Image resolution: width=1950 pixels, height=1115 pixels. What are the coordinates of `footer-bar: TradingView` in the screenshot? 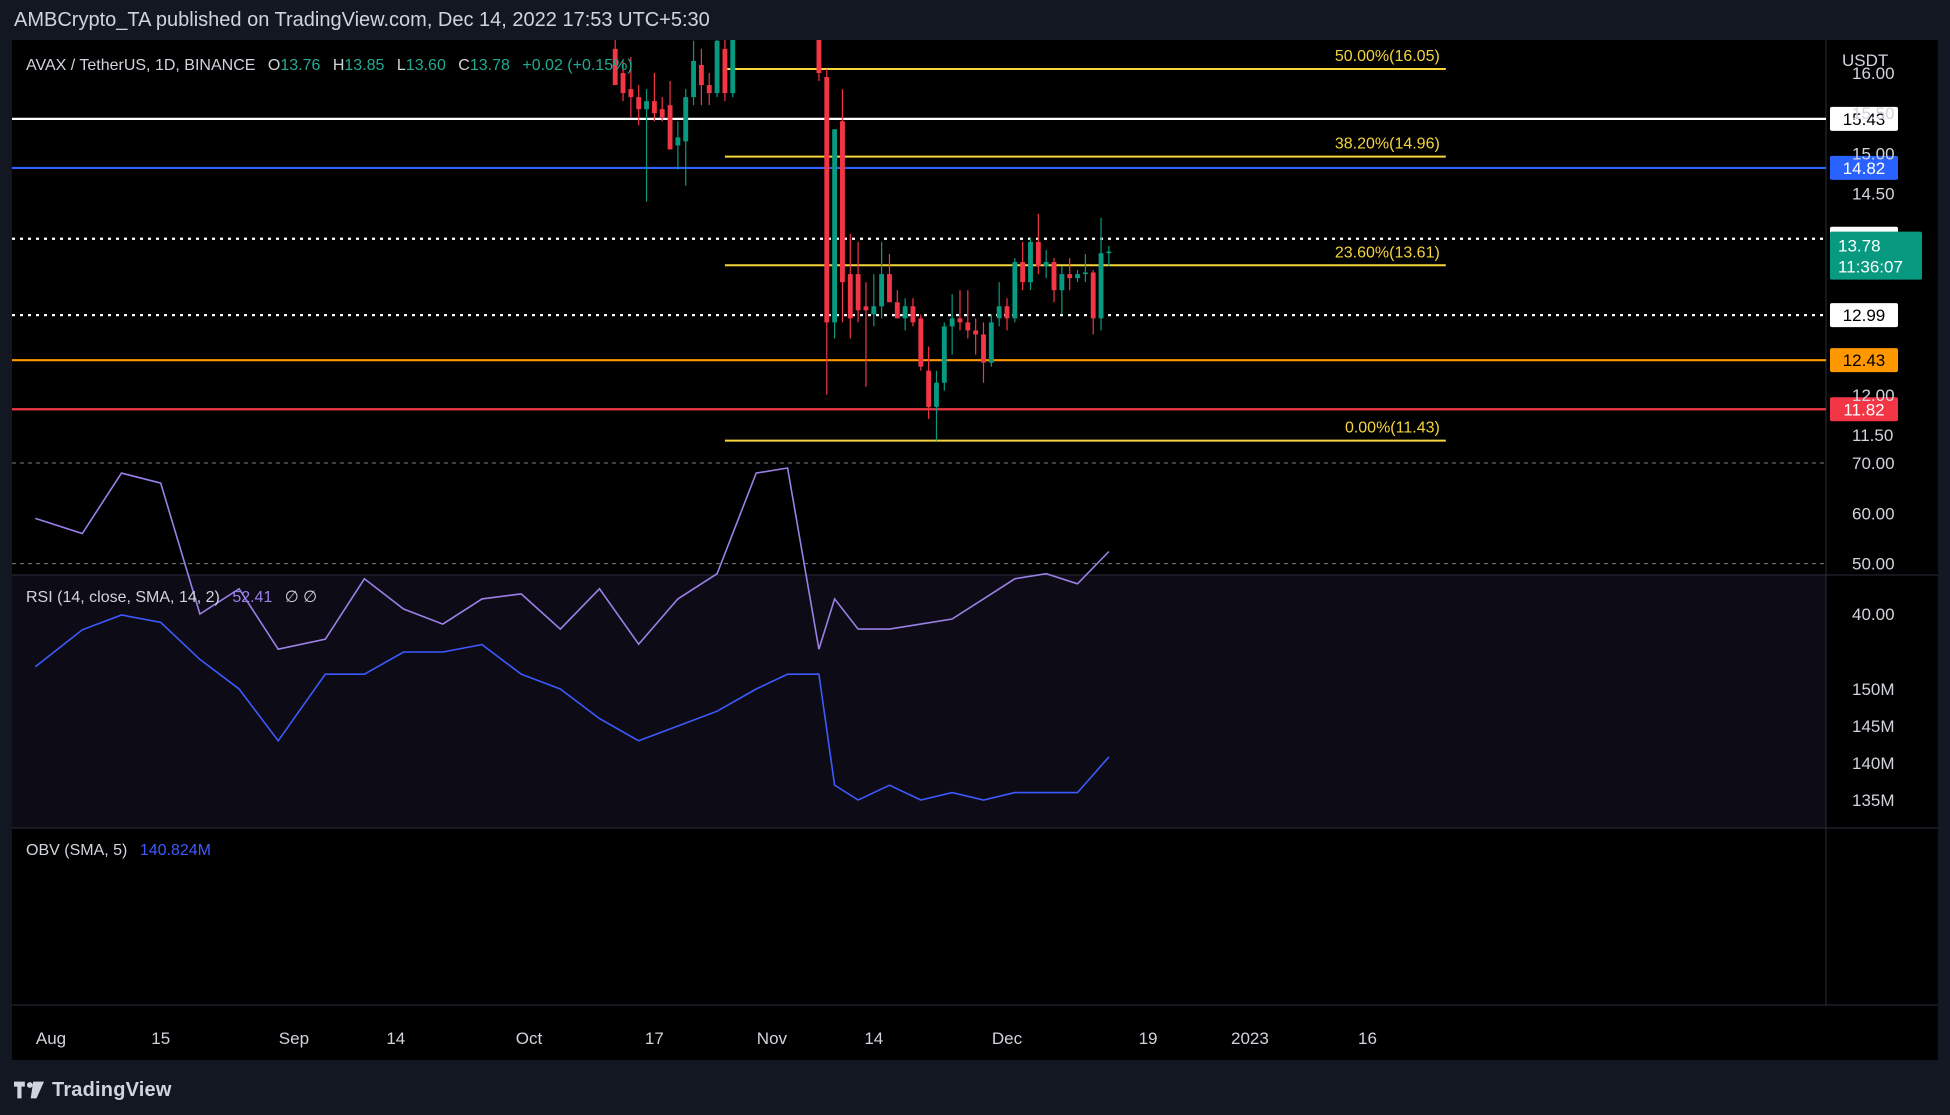 It's located at (975, 1088).